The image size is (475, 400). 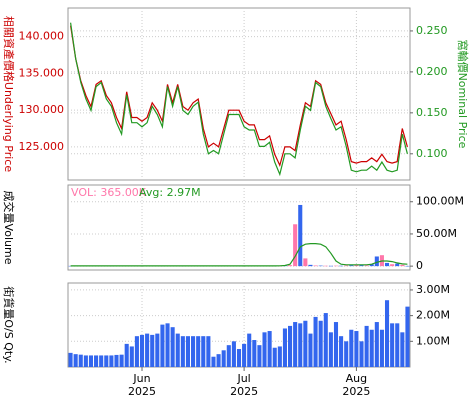 I want to click on x-tick-label: Jul 2025, so click(x=244, y=385).